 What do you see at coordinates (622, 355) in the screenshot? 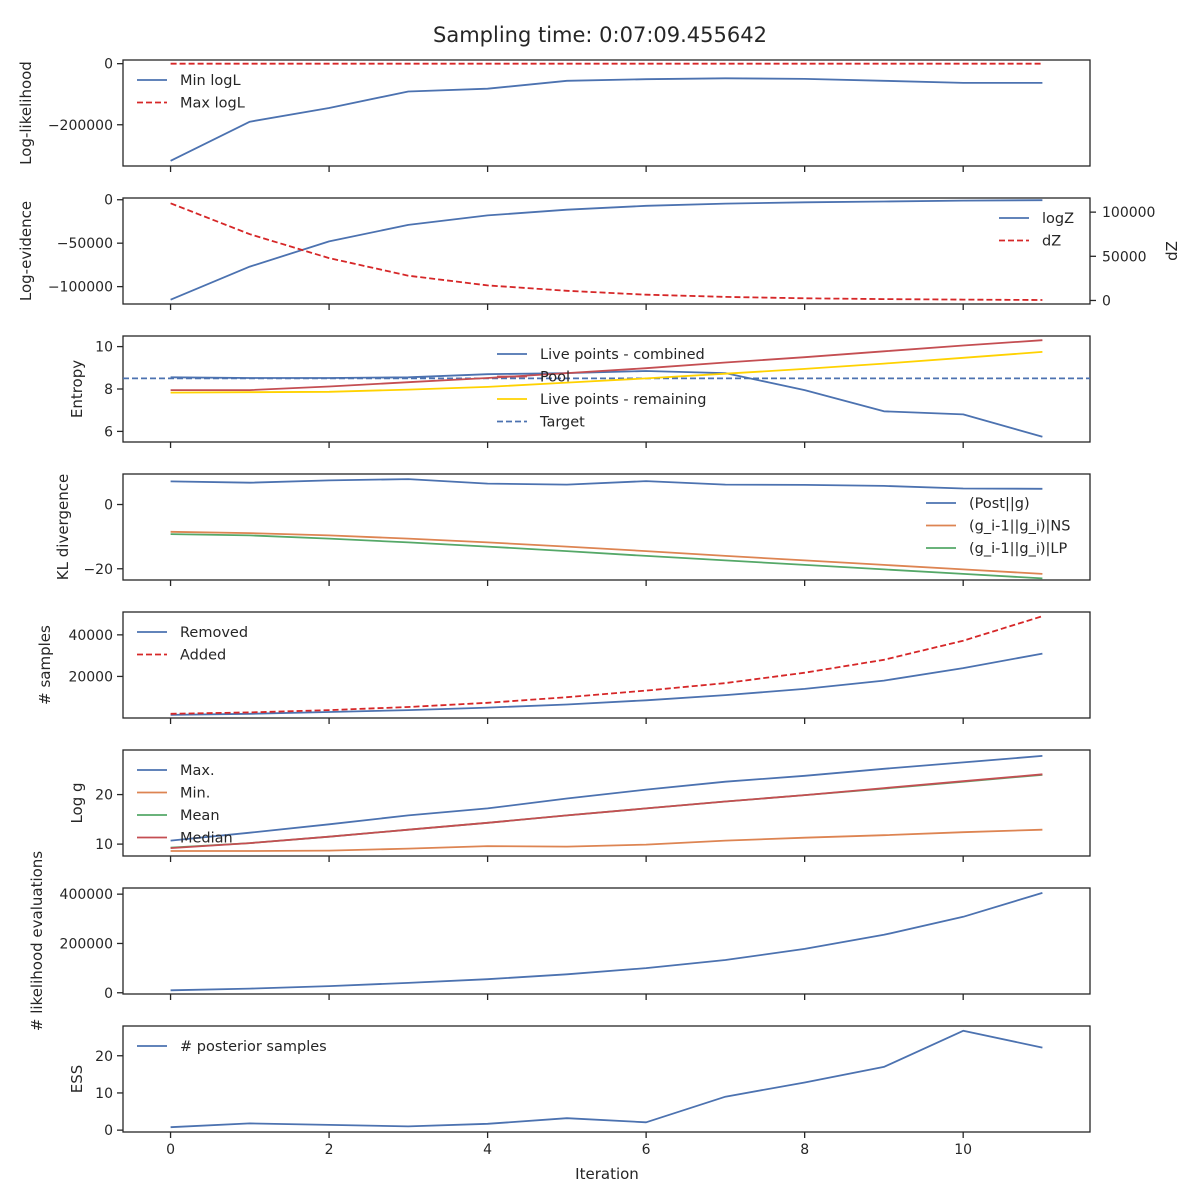
I see `legend-label: Live points - combined` at bounding box center [622, 355].